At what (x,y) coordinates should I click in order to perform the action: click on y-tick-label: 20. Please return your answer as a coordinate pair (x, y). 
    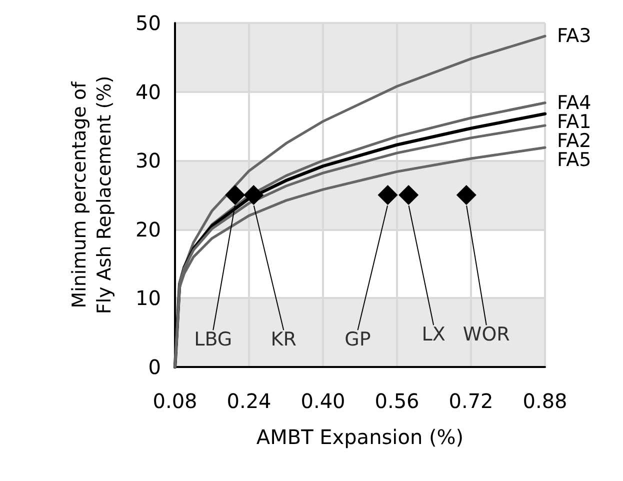
    Looking at the image, I should click on (148, 229).